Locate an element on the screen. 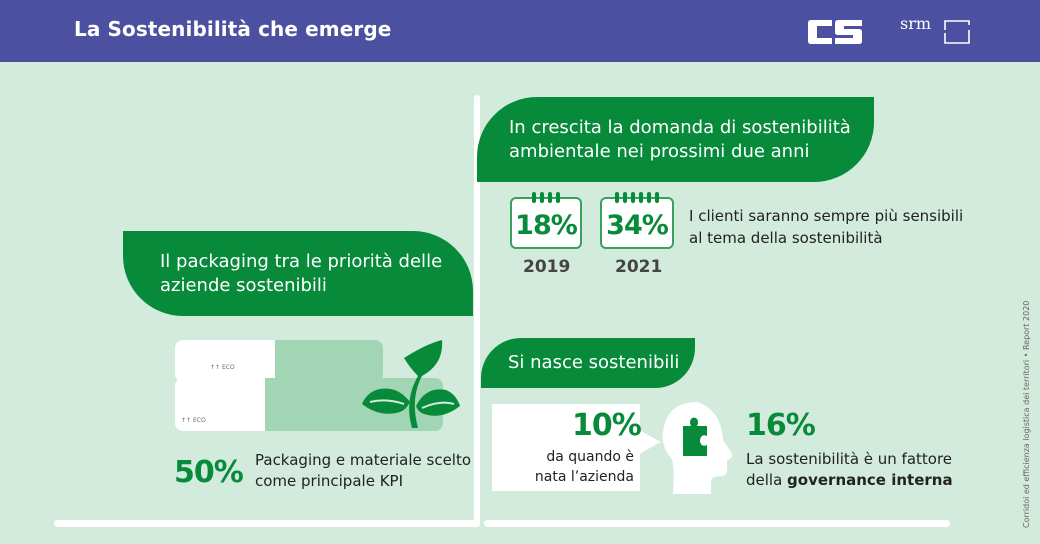  born-stat2-line2: della governance interna is located at coordinates (849, 480).